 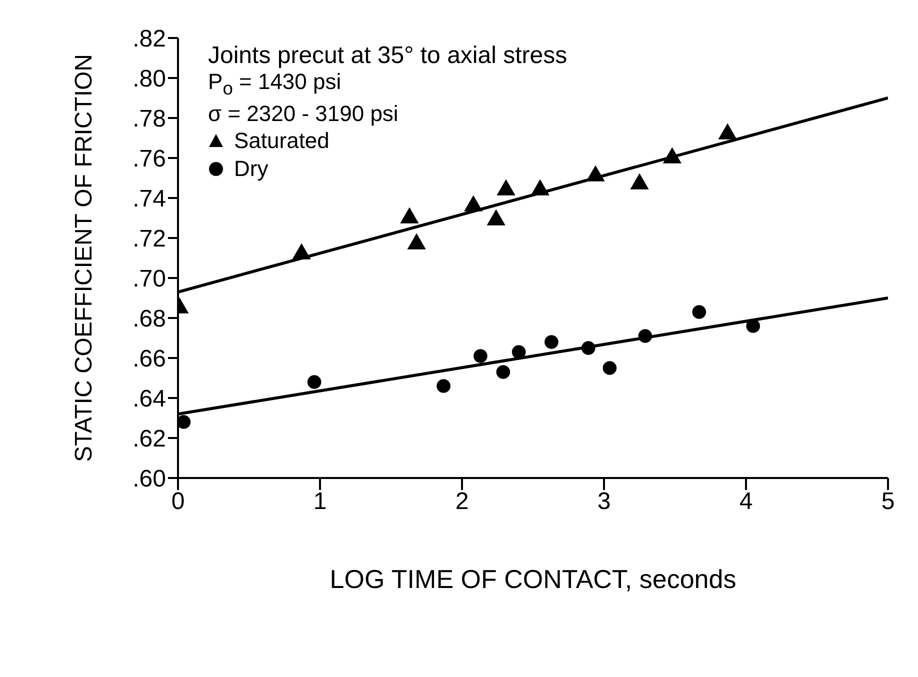 What do you see at coordinates (84, 258) in the screenshot?
I see `y-axis-title: STATIC COEFFICIENT OF FRICTION` at bounding box center [84, 258].